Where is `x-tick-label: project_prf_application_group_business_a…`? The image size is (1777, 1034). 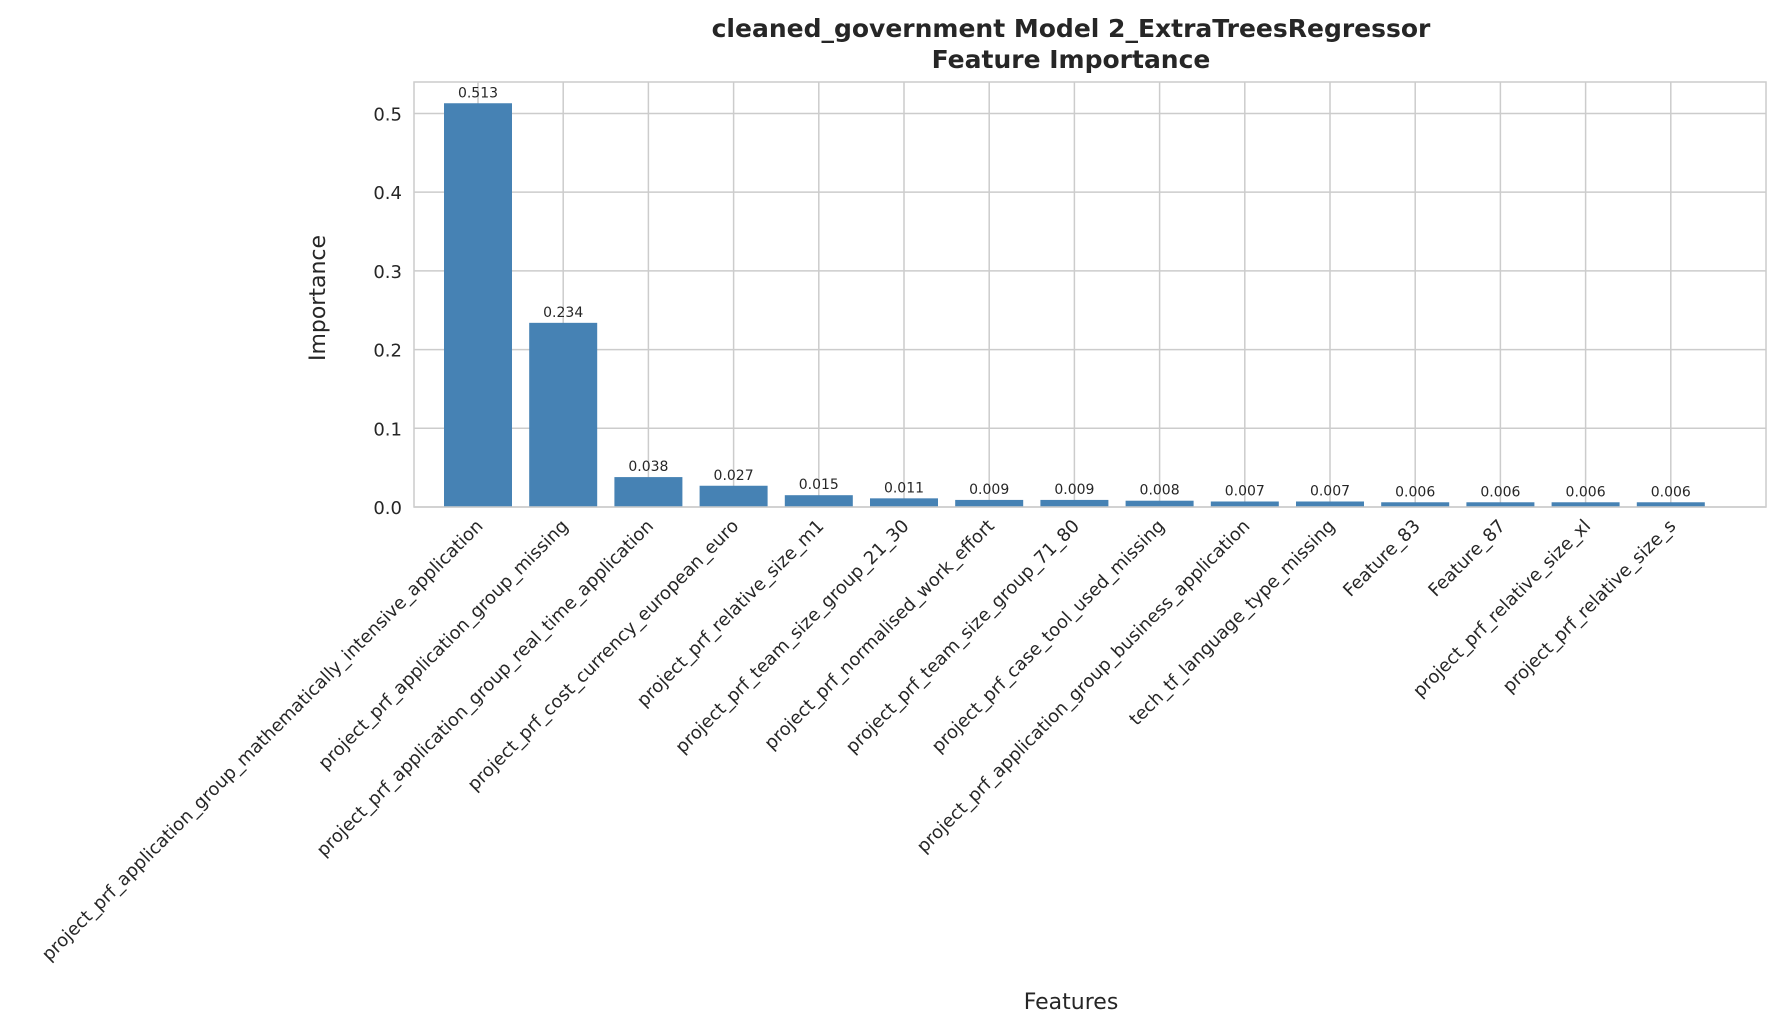
x-tick-label: project_prf_application_group_business_a… is located at coordinates (1083, 686).